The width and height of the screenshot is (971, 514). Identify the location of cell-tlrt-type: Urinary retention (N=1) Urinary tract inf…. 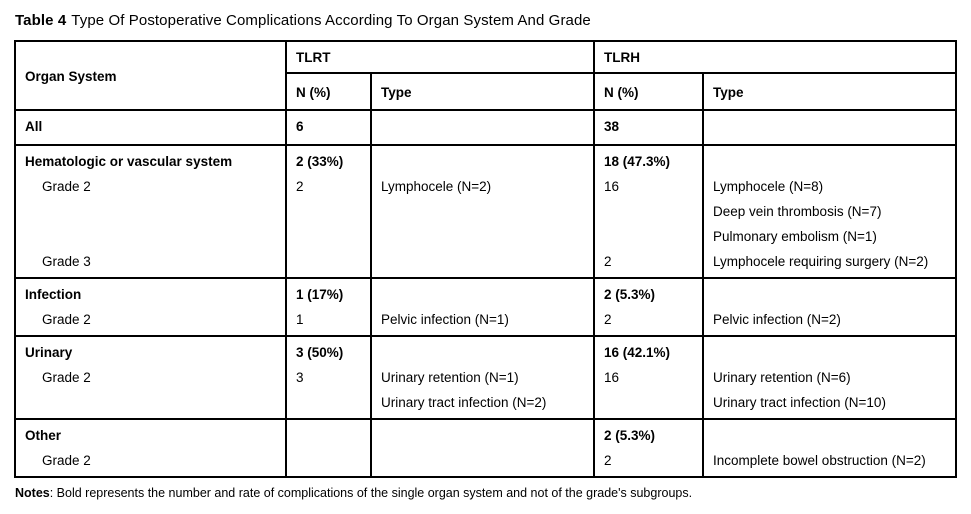
(482, 377).